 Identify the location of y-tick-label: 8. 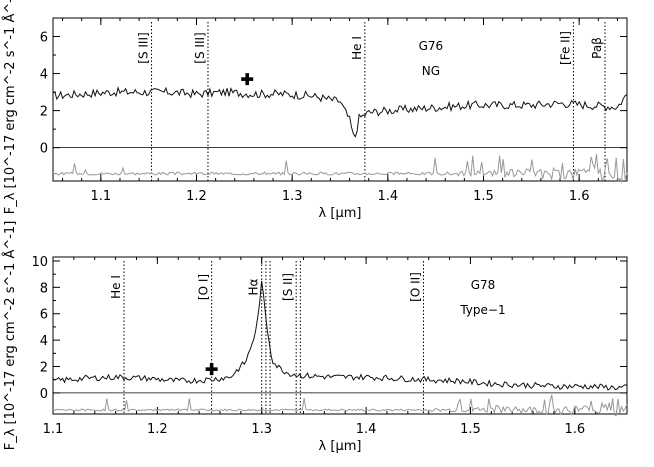
(44, 288).